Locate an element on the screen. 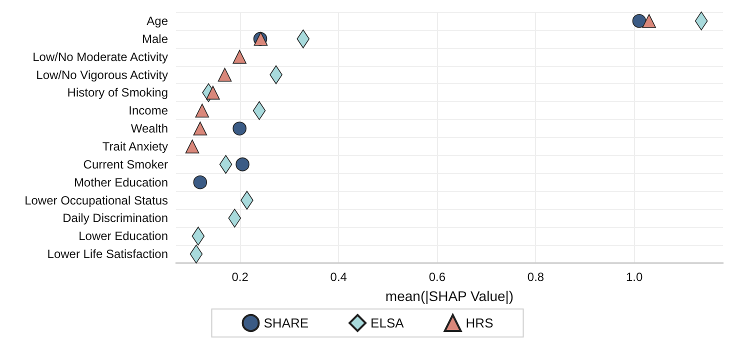 The height and width of the screenshot is (351, 735). legend-label: HRS is located at coordinates (480, 323).